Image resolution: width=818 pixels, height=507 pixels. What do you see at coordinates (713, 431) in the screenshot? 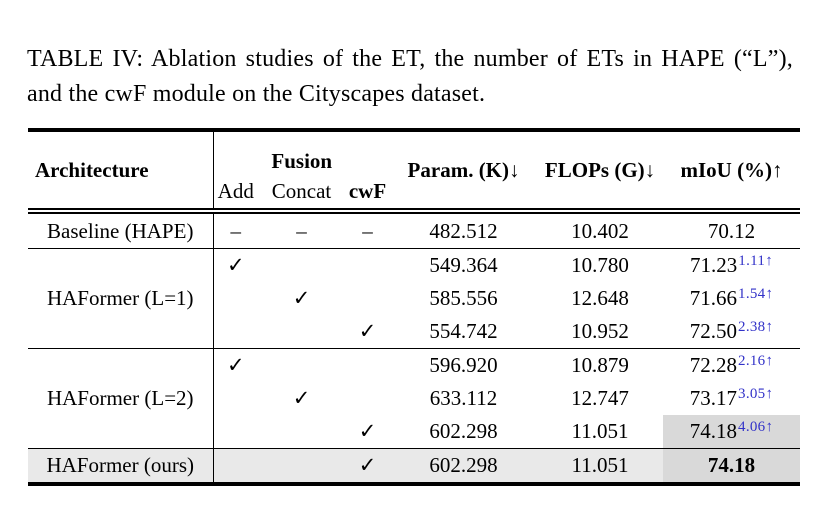
I see `miou-value: 74.18` at bounding box center [713, 431].